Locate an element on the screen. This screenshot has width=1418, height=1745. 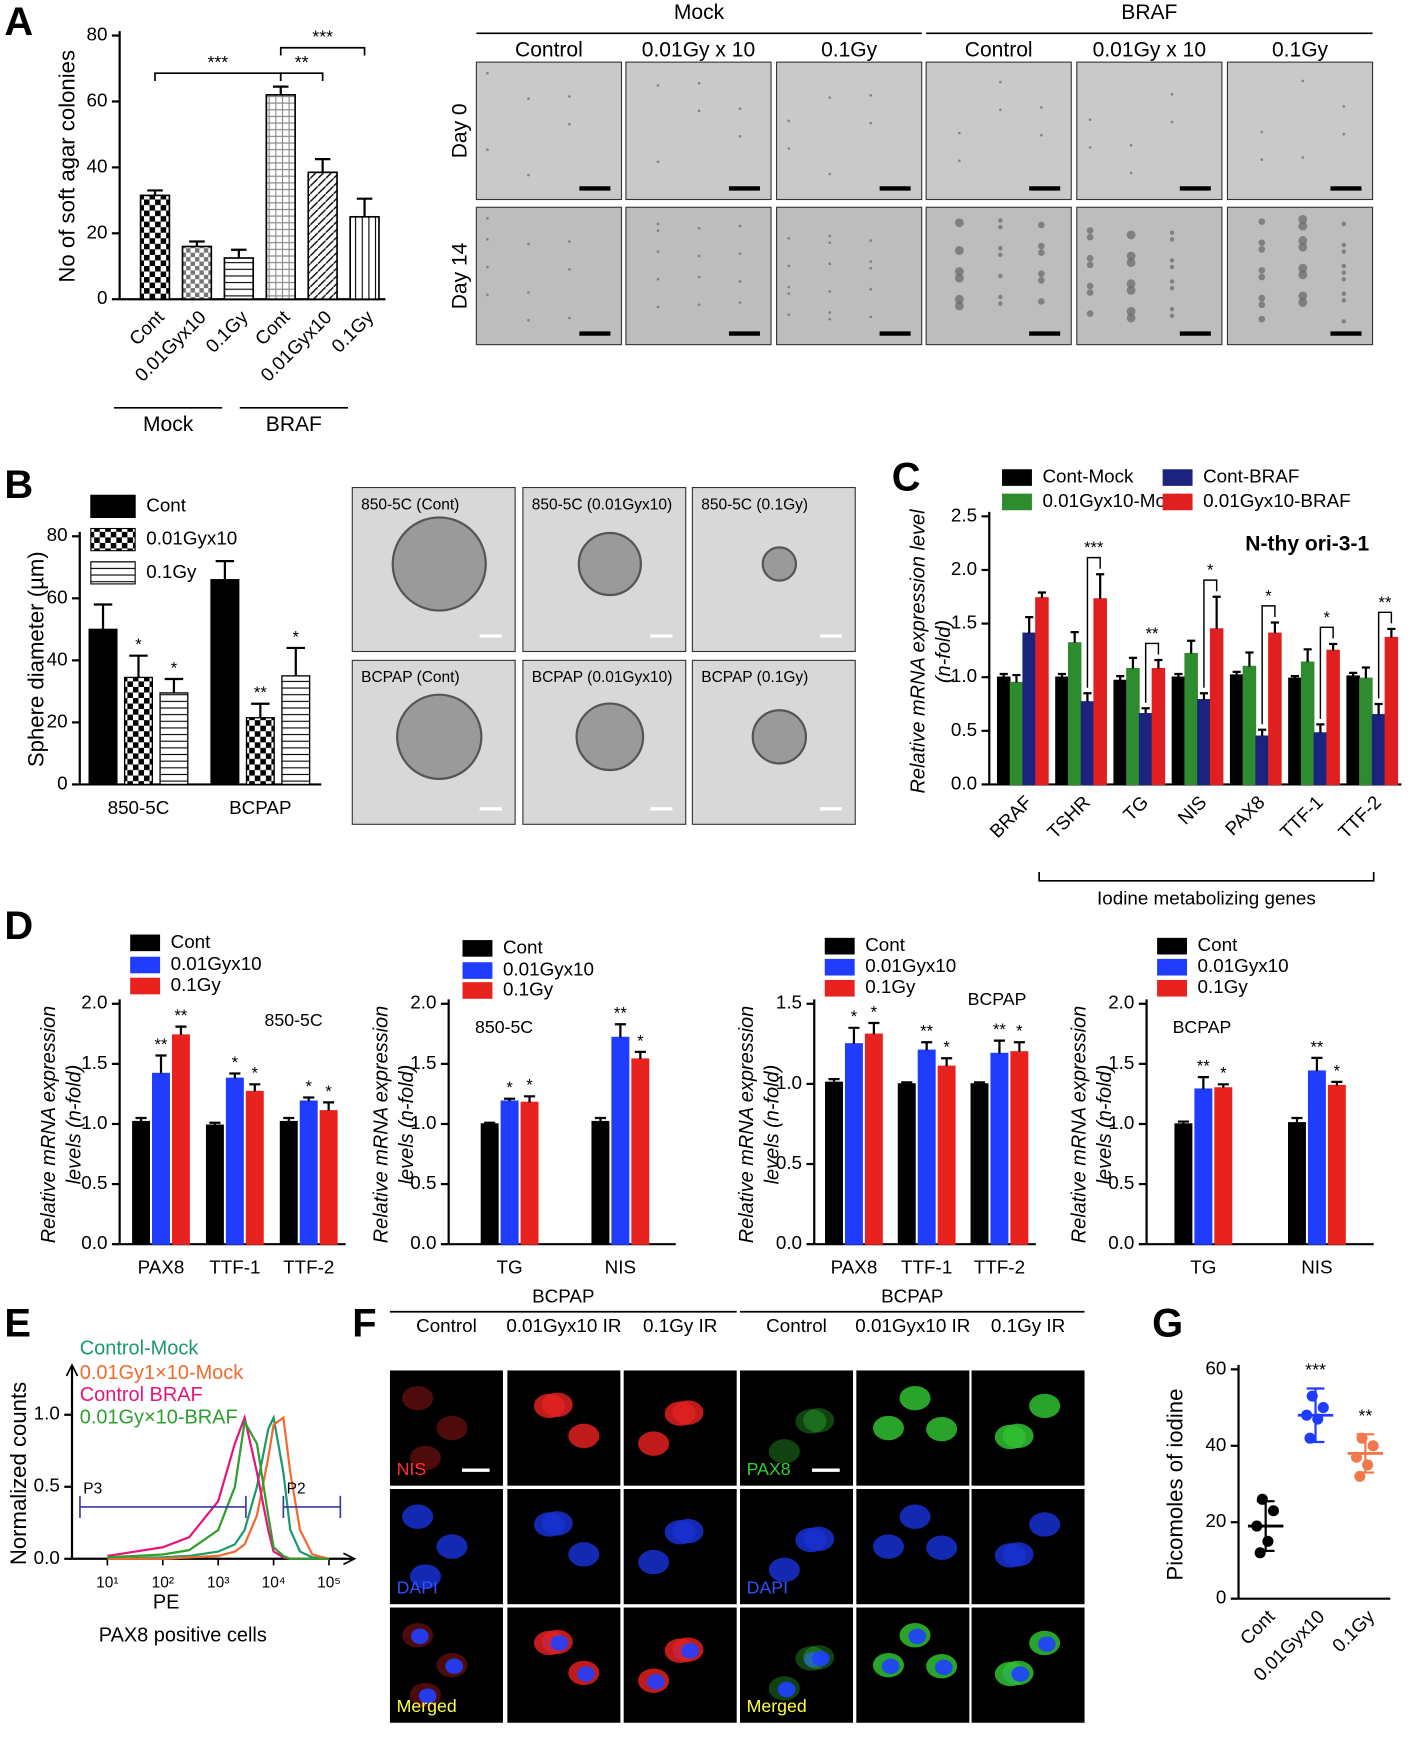
row-label: Day 0 is located at coordinates (459, 130).